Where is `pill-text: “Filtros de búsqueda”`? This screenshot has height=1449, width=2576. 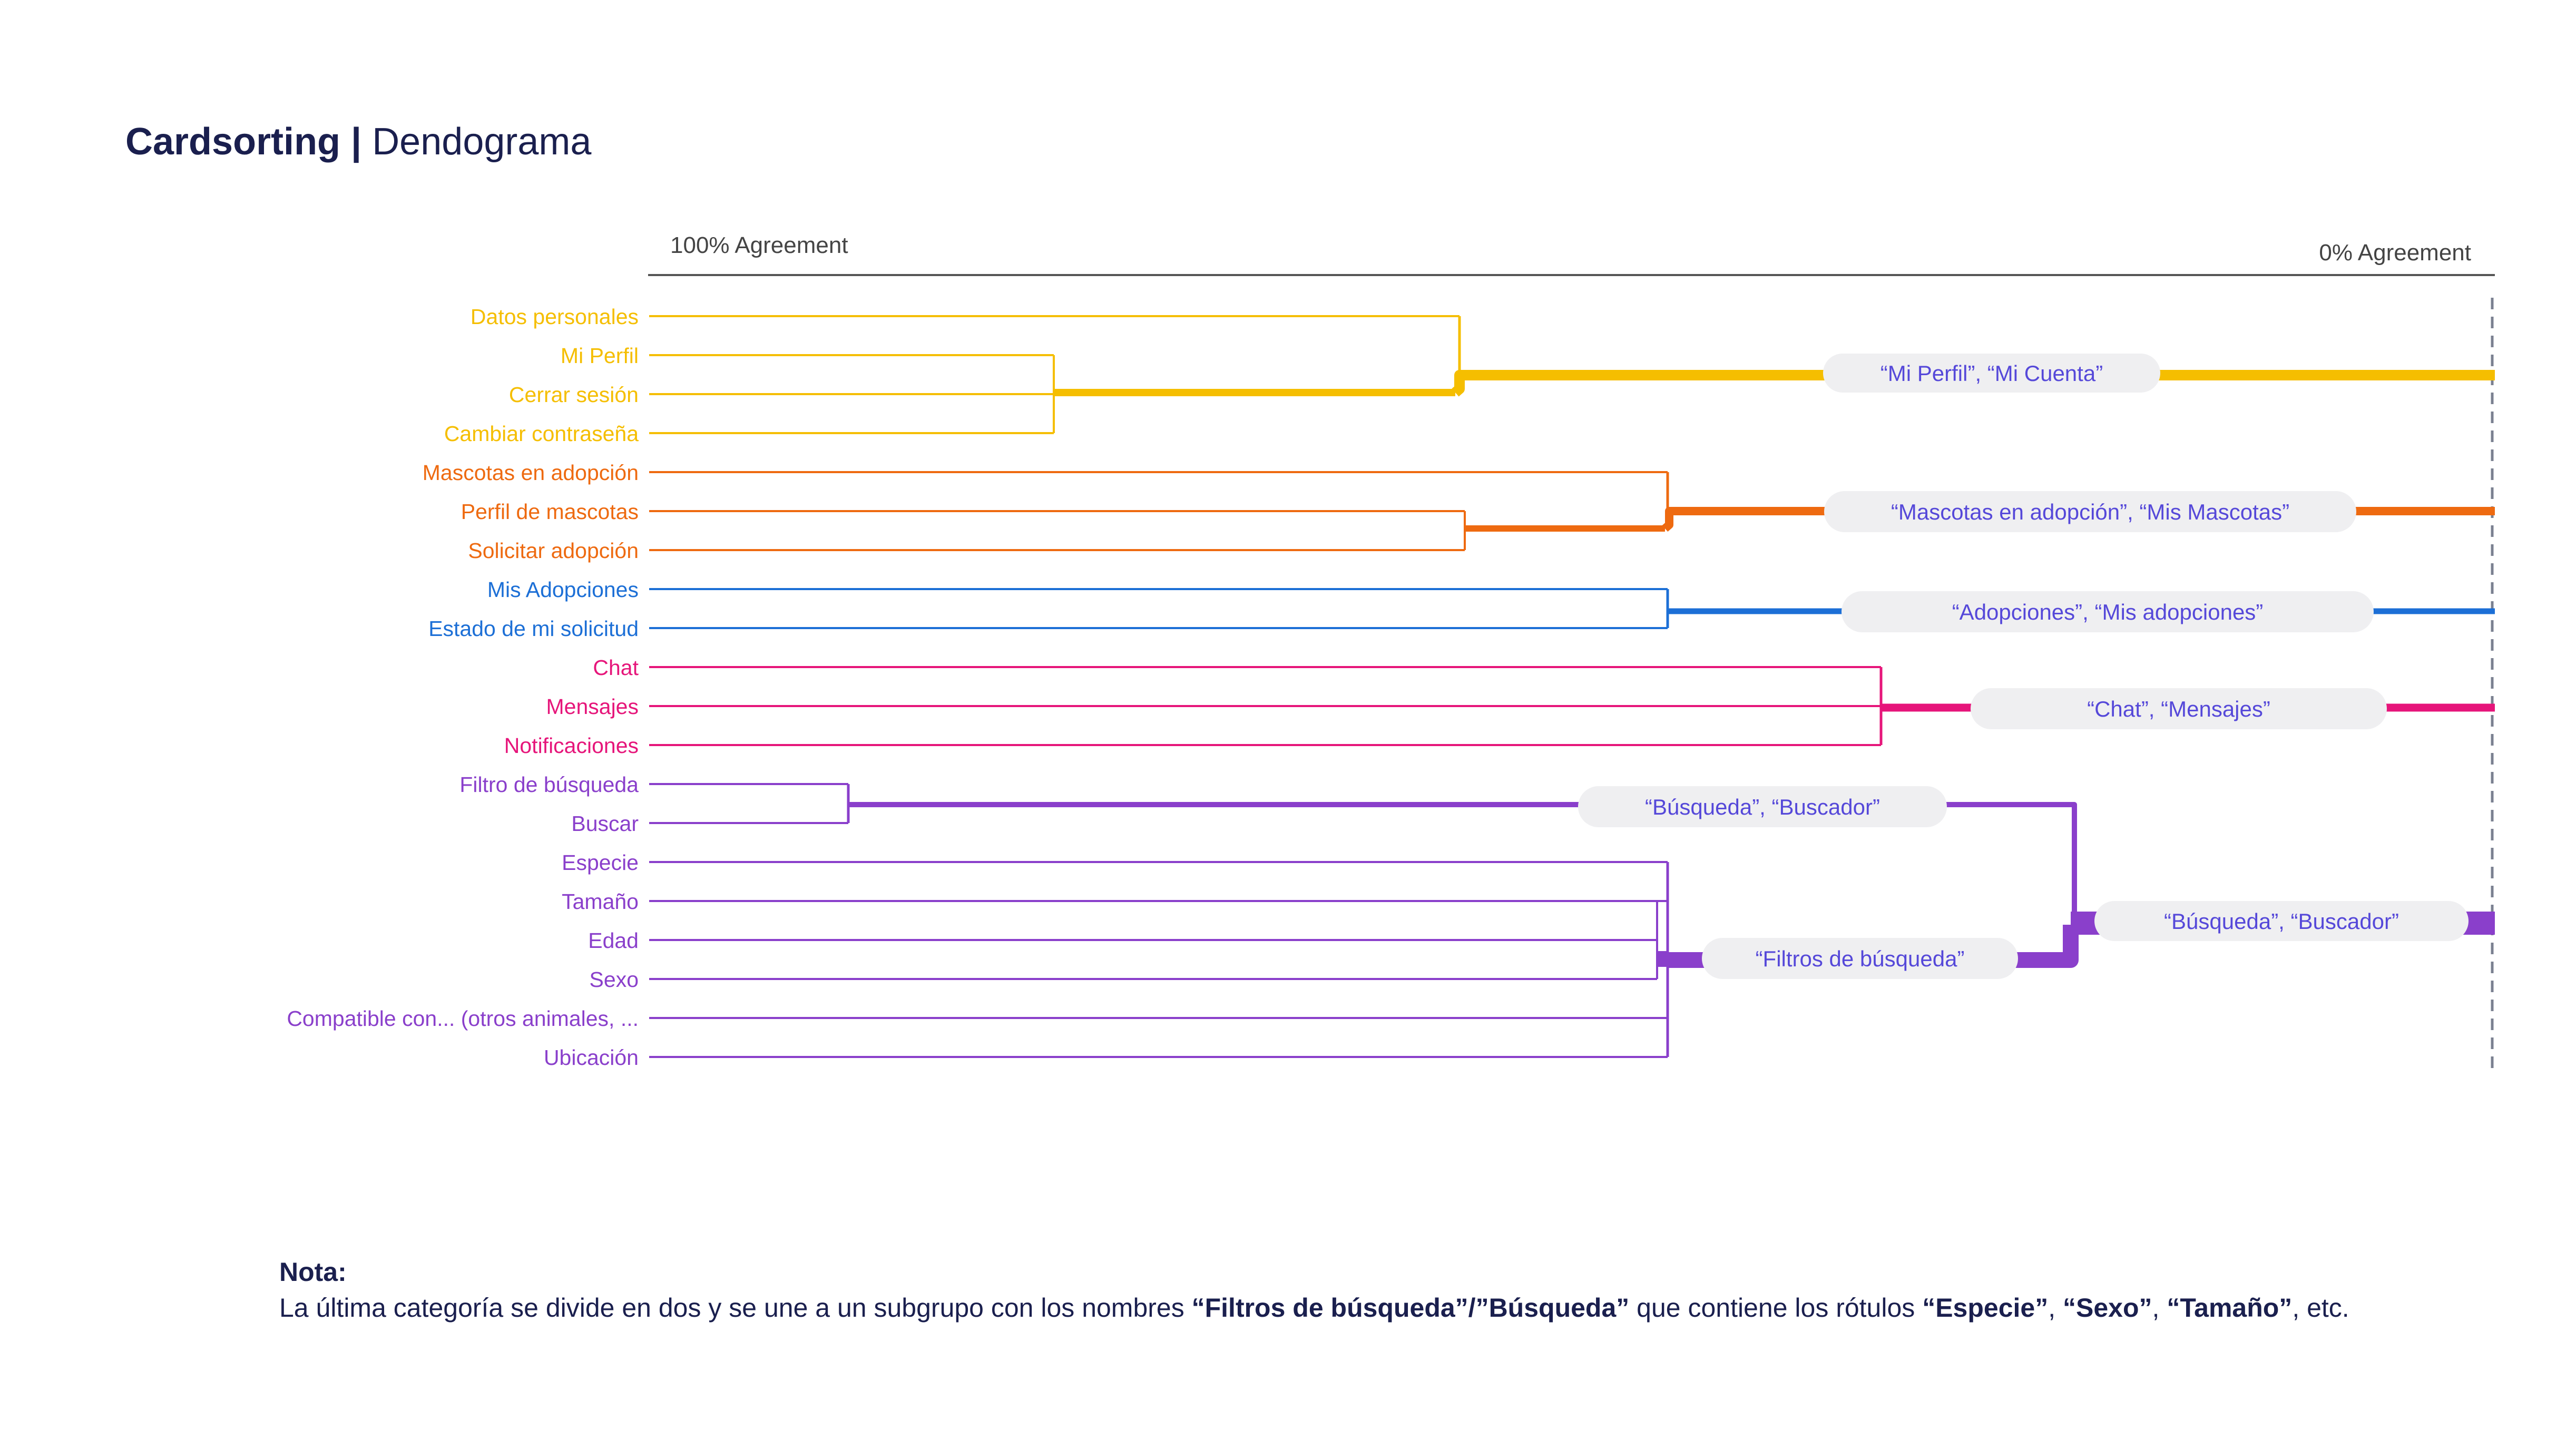
pill-text: “Filtros de búsqueda” is located at coordinates (1860, 958).